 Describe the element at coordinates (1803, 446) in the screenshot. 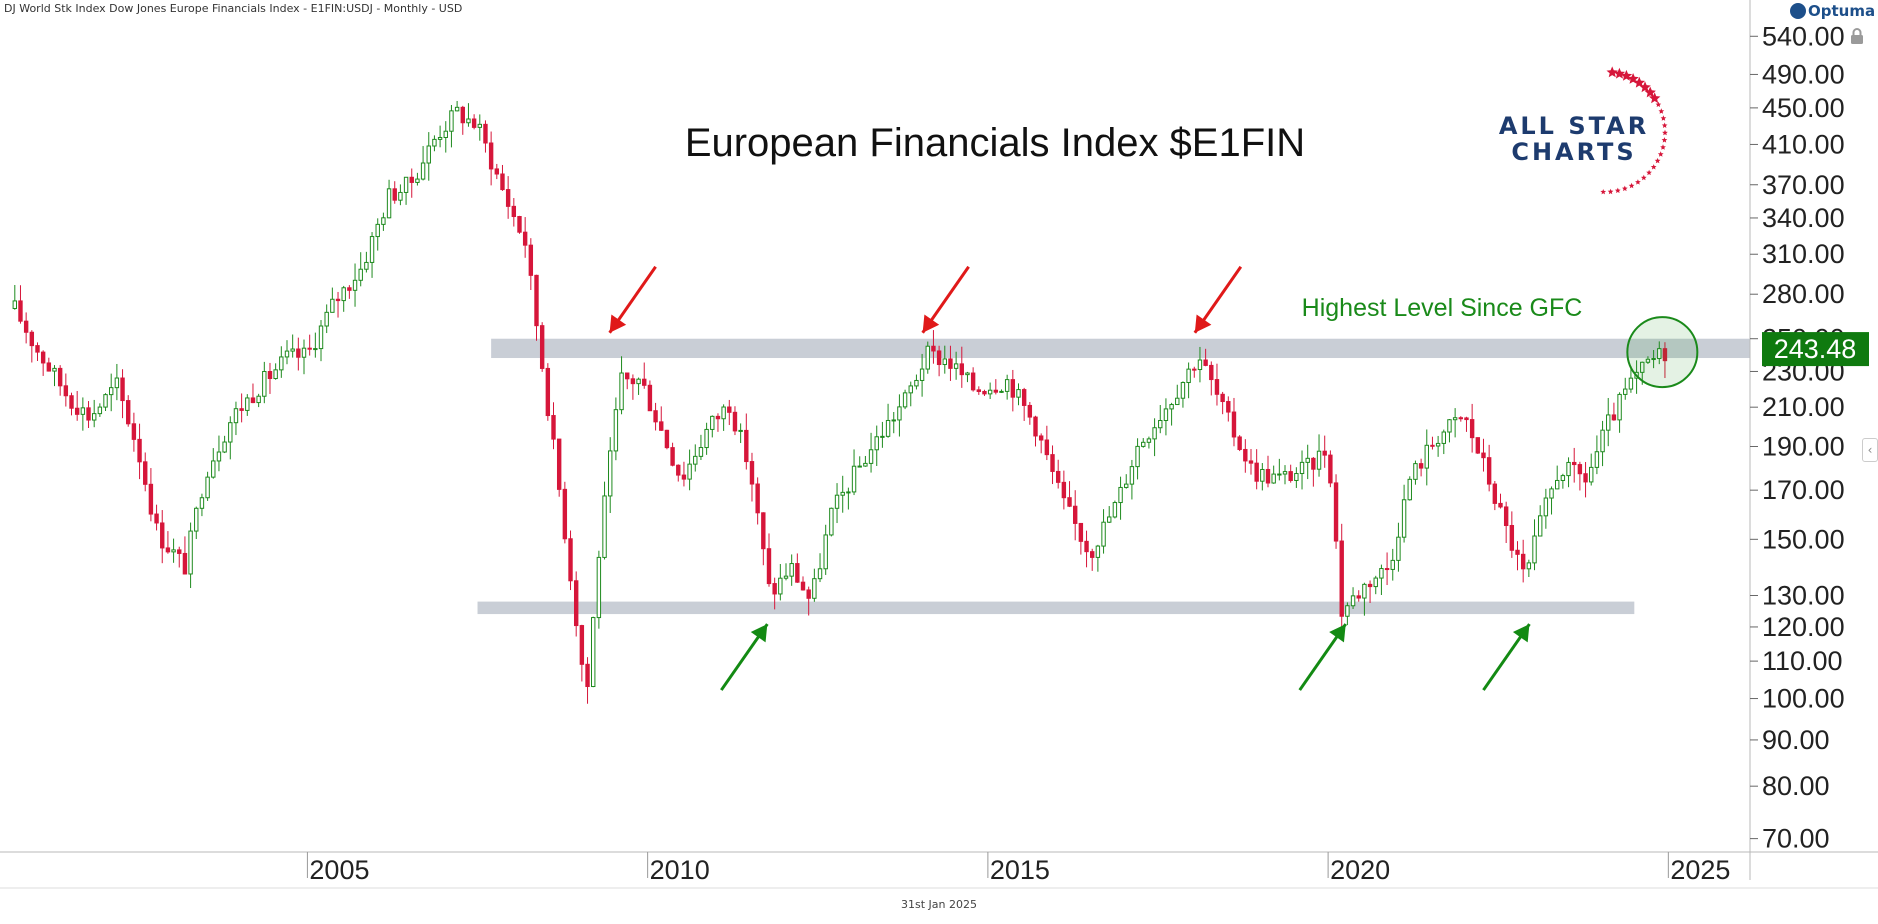

I see `y-tick-label: 190.00` at that location.